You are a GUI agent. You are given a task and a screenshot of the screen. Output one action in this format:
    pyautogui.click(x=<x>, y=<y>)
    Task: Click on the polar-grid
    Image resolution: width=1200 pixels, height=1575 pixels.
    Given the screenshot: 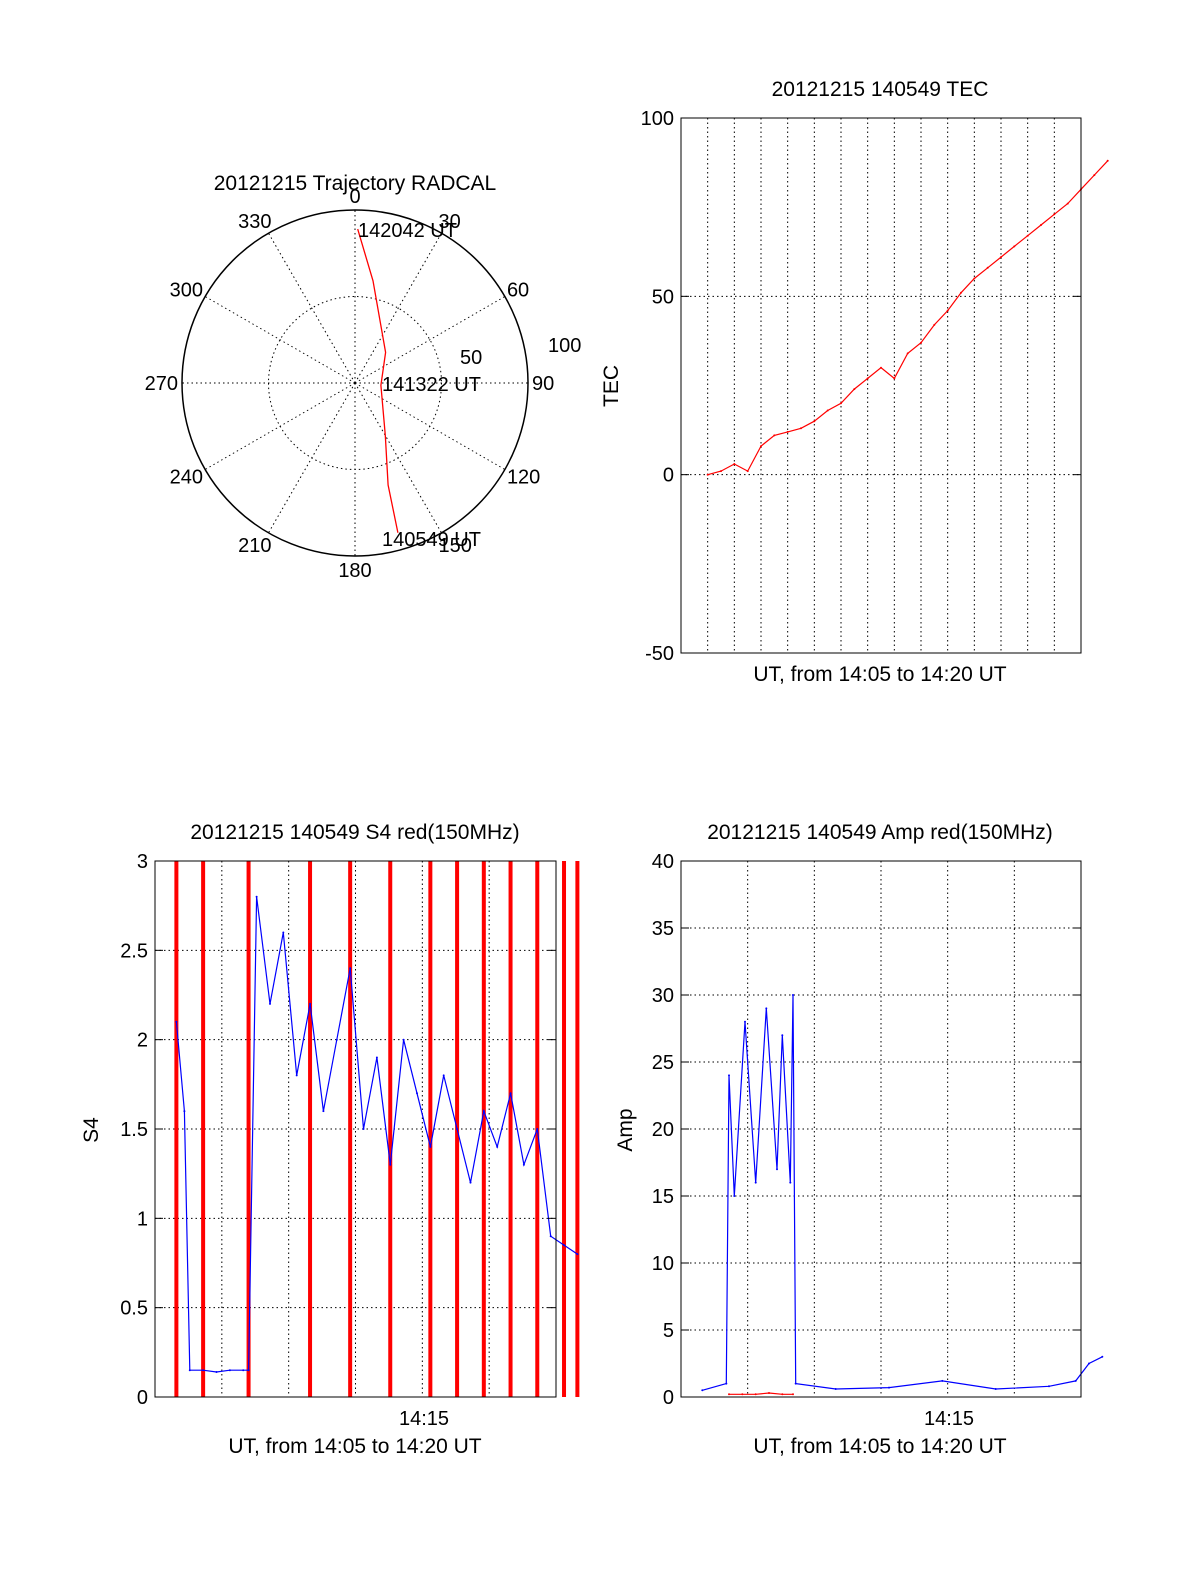 What is the action you would take?
    pyautogui.click(x=355, y=383)
    